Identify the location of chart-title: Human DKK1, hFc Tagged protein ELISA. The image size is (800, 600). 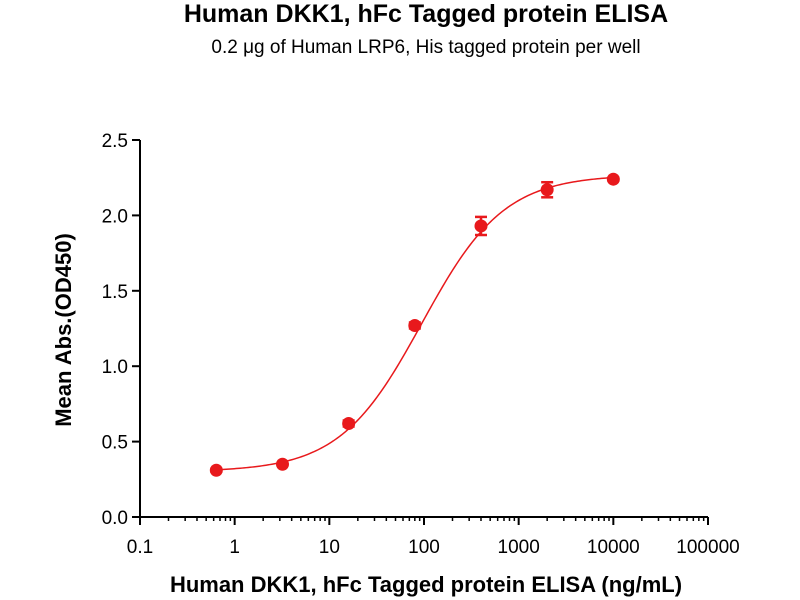
(426, 14).